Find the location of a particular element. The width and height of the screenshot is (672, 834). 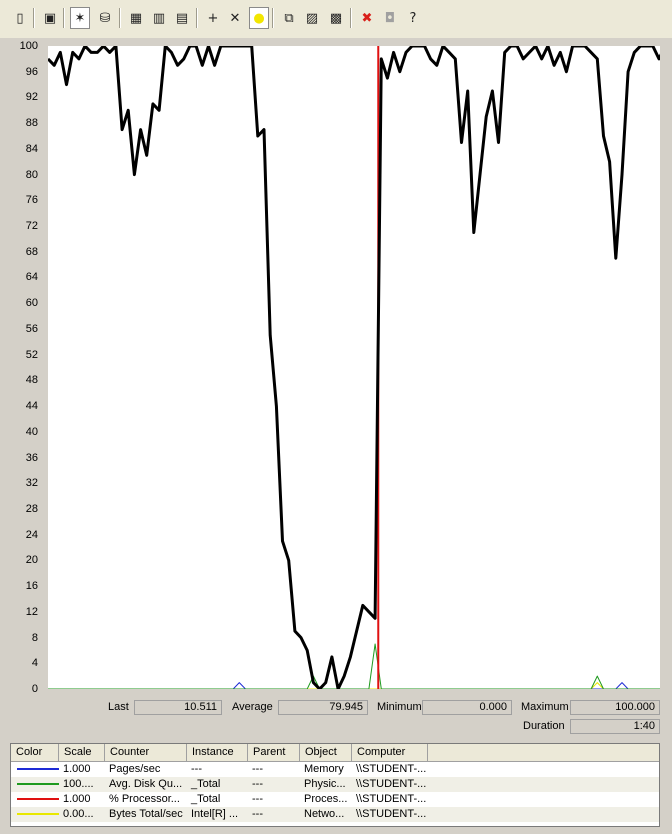

add-counter-icon: + is located at coordinates (213, 18).